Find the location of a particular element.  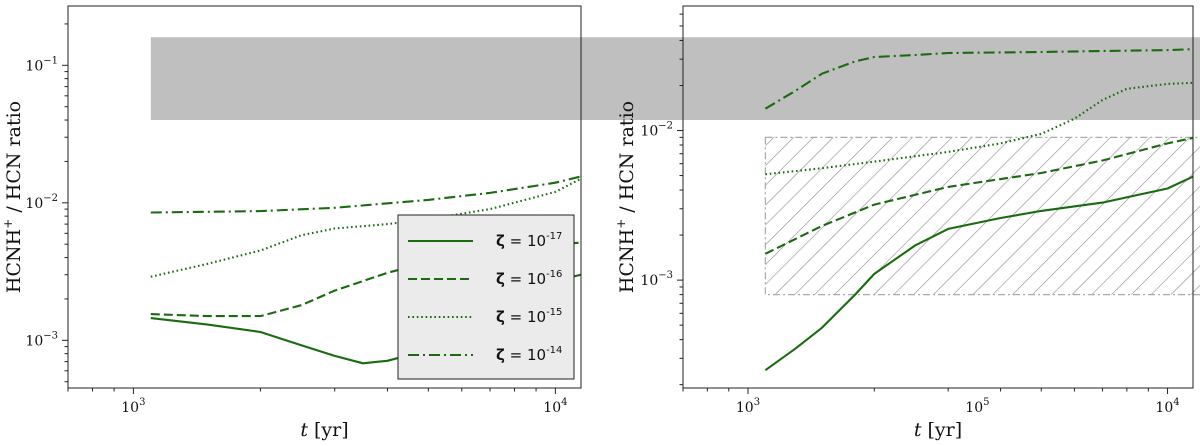

series-line-dashed is located at coordinates (365, 279).